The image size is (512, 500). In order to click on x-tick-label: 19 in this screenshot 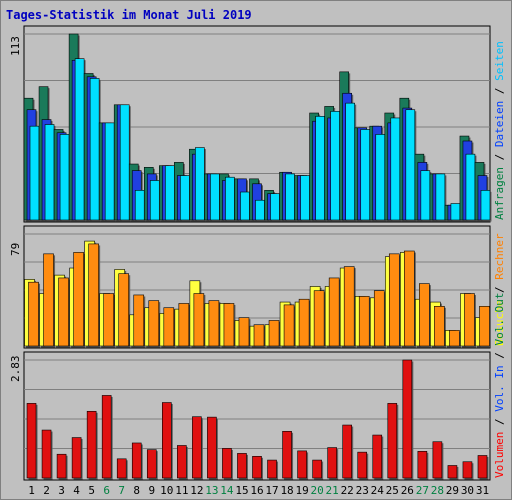, I will do `click(301, 490)`.